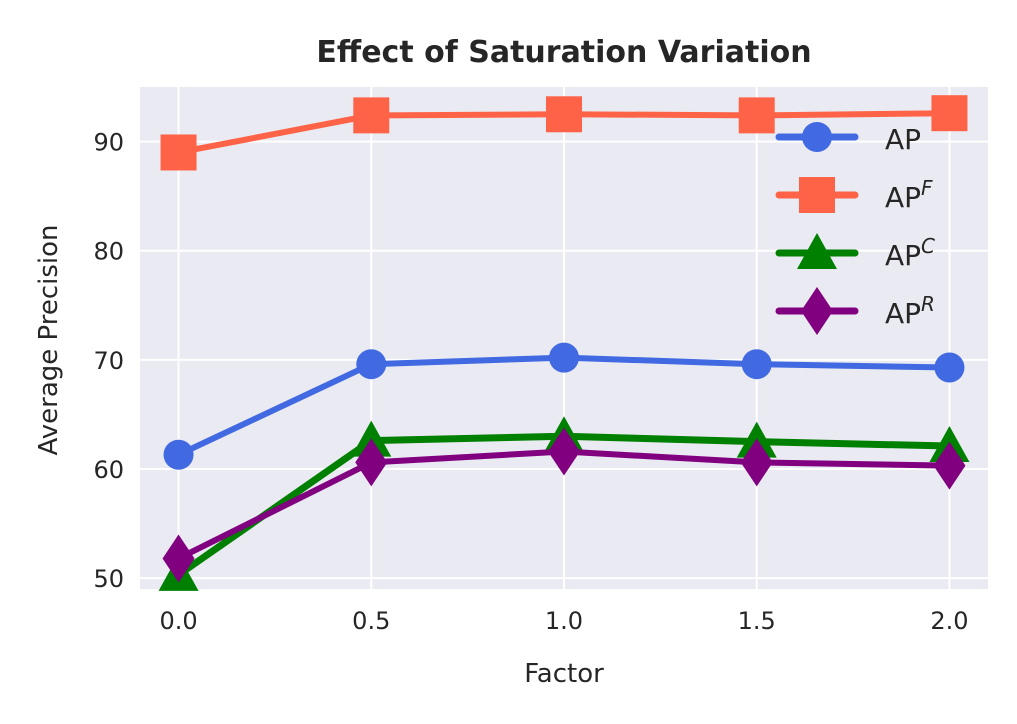  I want to click on legend-item: AP, so click(848, 139).